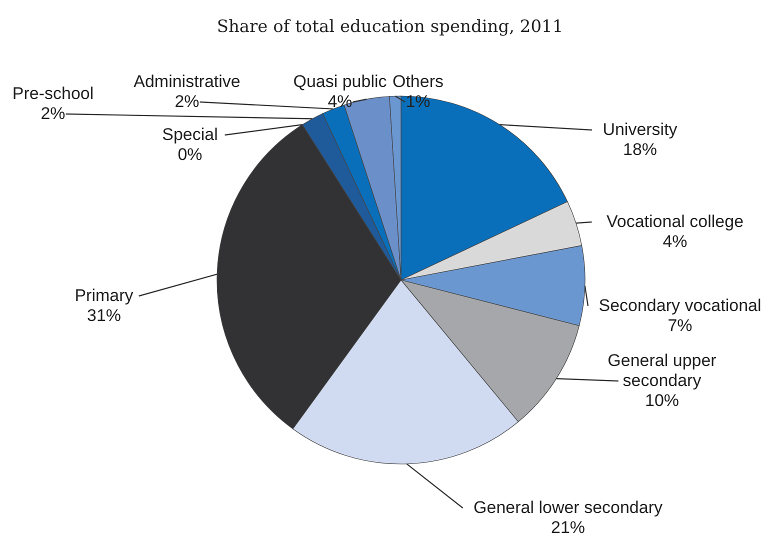  Describe the element at coordinates (680, 325) in the screenshot. I see `data-label: 7%` at that location.